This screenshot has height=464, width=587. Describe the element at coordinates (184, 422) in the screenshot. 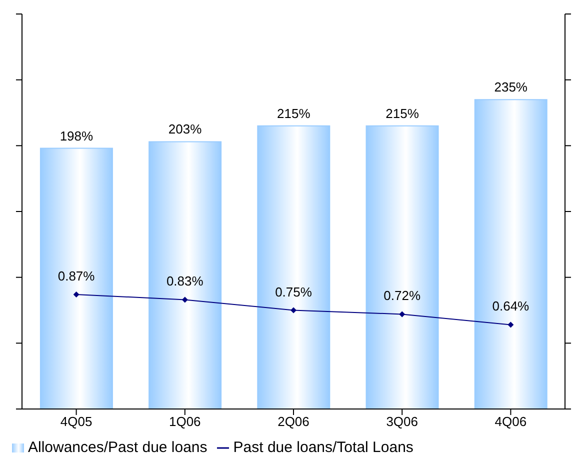

I see `x-tick-label: 1Q06` at that location.